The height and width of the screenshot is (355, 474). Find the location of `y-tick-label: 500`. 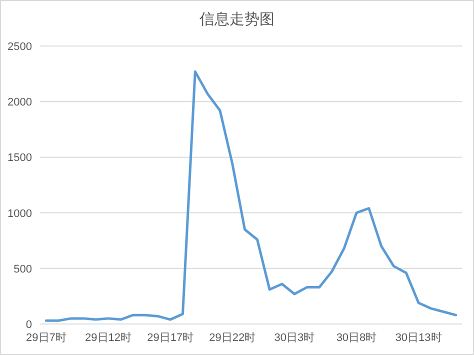

y-tick-label: 500 is located at coordinates (23, 269).